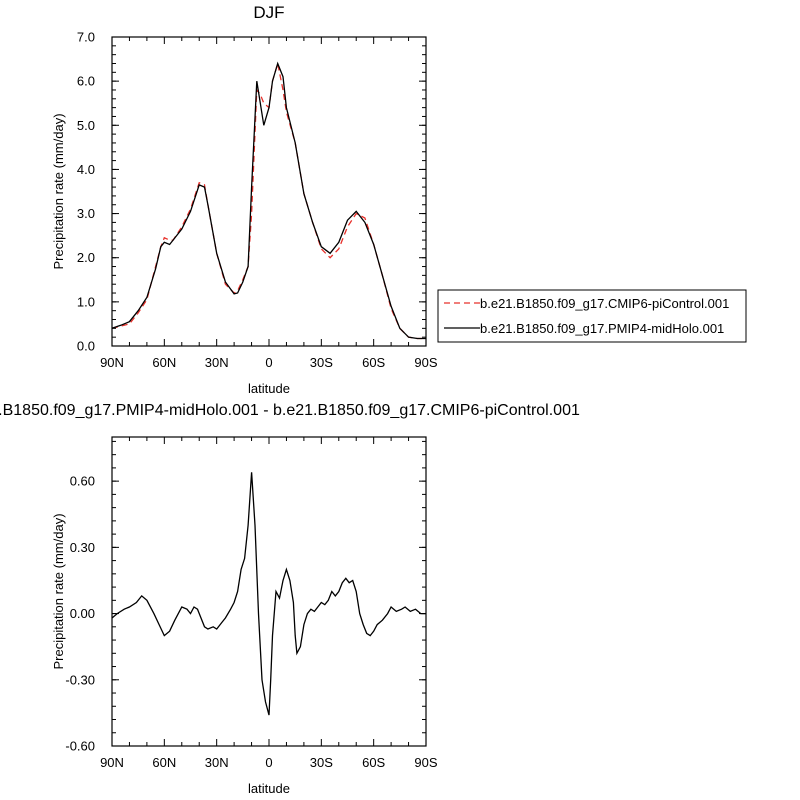 This screenshot has height=800, width=800. I want to click on legend-box, so click(592, 316).